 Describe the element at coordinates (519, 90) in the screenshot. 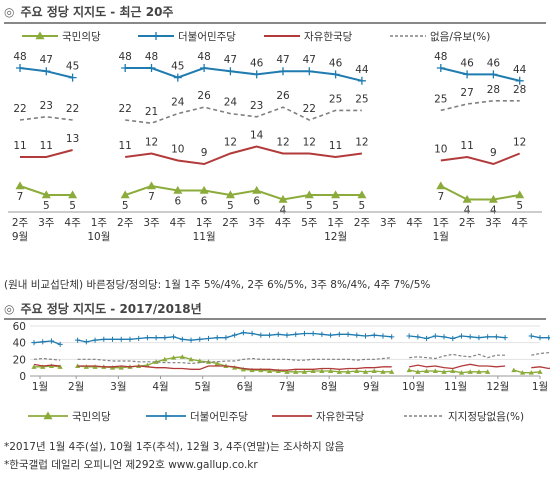

I see `data-label: 28` at that location.